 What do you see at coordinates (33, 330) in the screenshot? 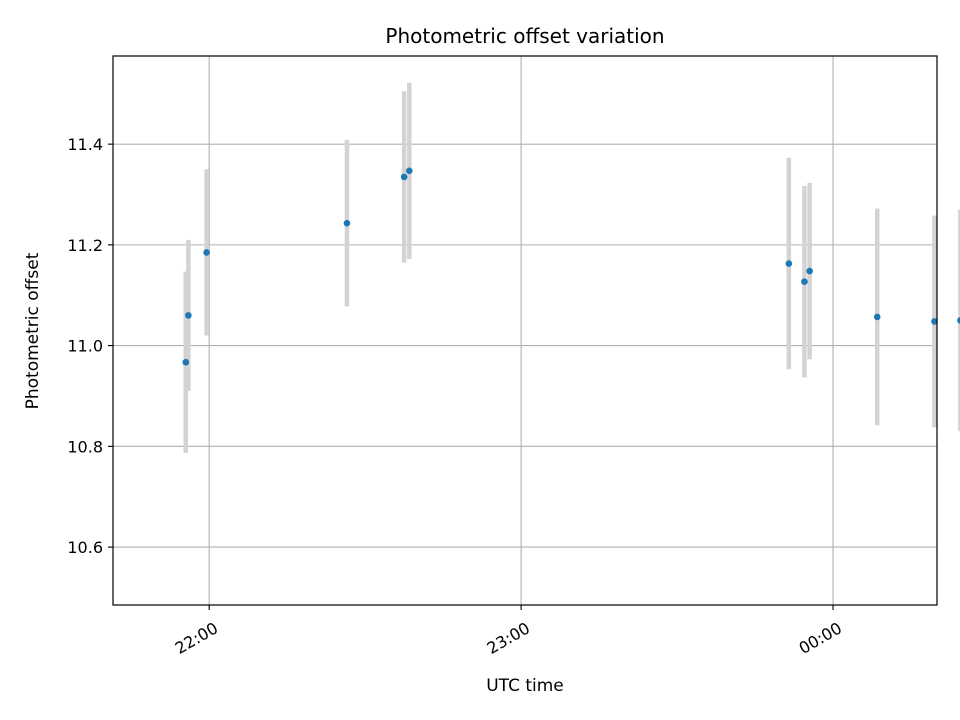
I see `y-axis-label: Photometric offset` at bounding box center [33, 330].